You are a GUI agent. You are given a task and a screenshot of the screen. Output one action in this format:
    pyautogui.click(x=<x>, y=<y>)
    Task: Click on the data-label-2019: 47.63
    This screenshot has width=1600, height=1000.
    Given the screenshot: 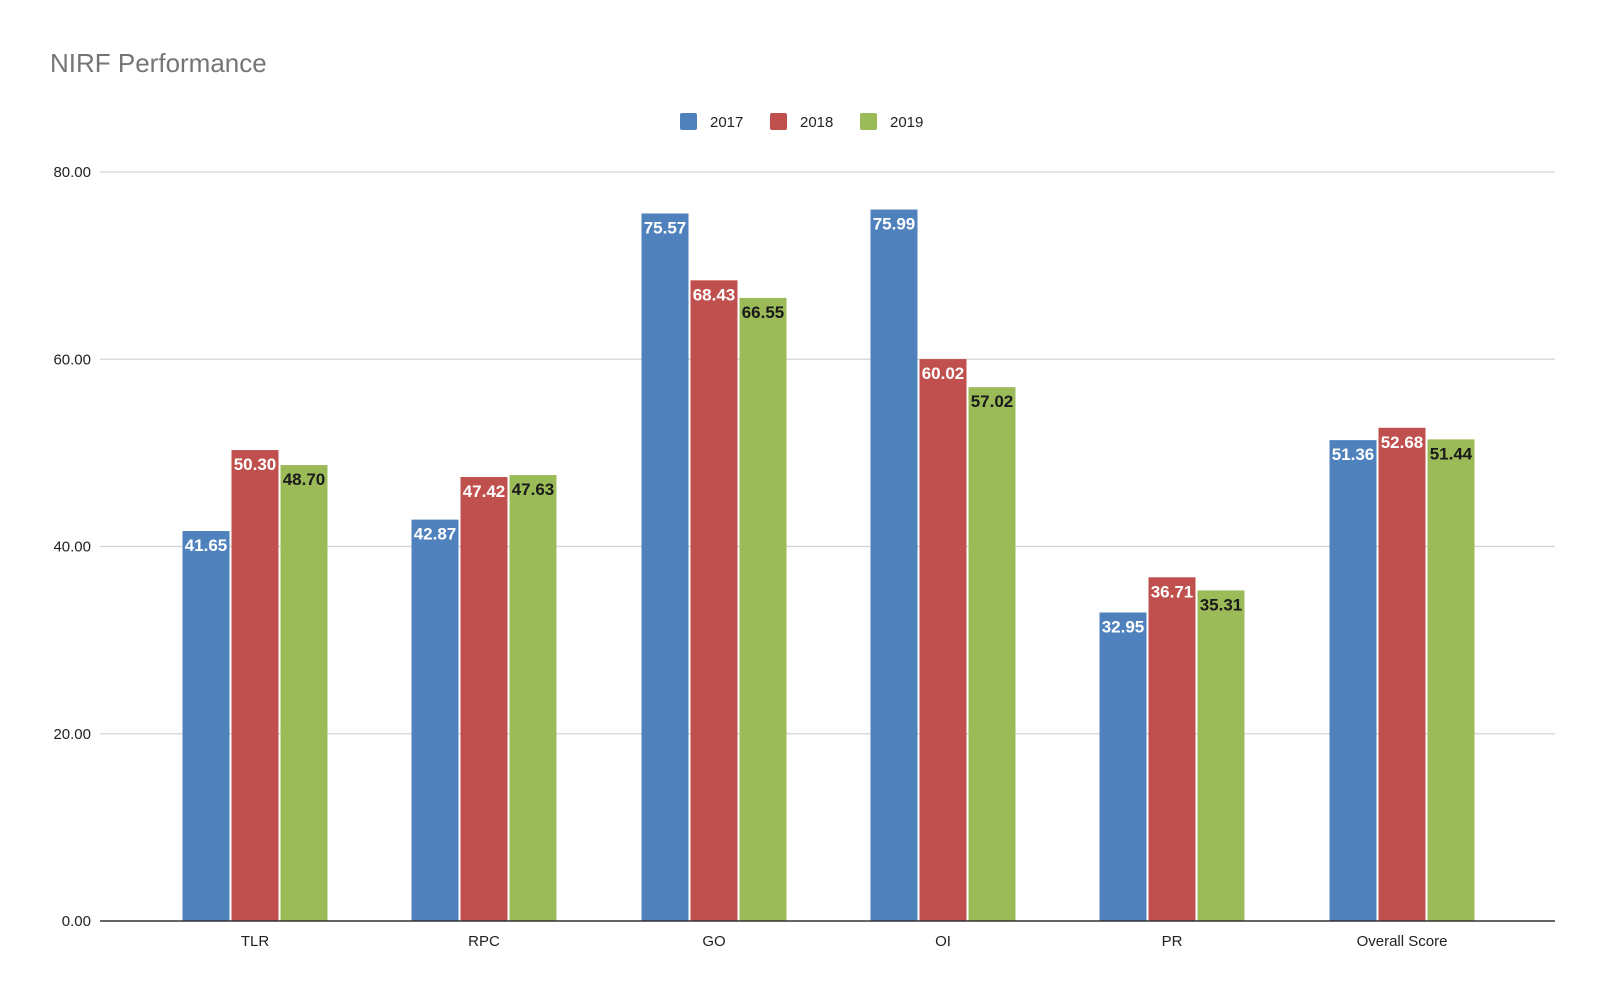 What is the action you would take?
    pyautogui.click(x=533, y=489)
    